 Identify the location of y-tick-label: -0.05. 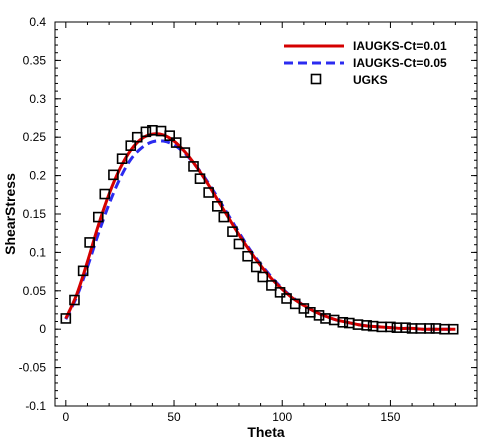
(33, 368).